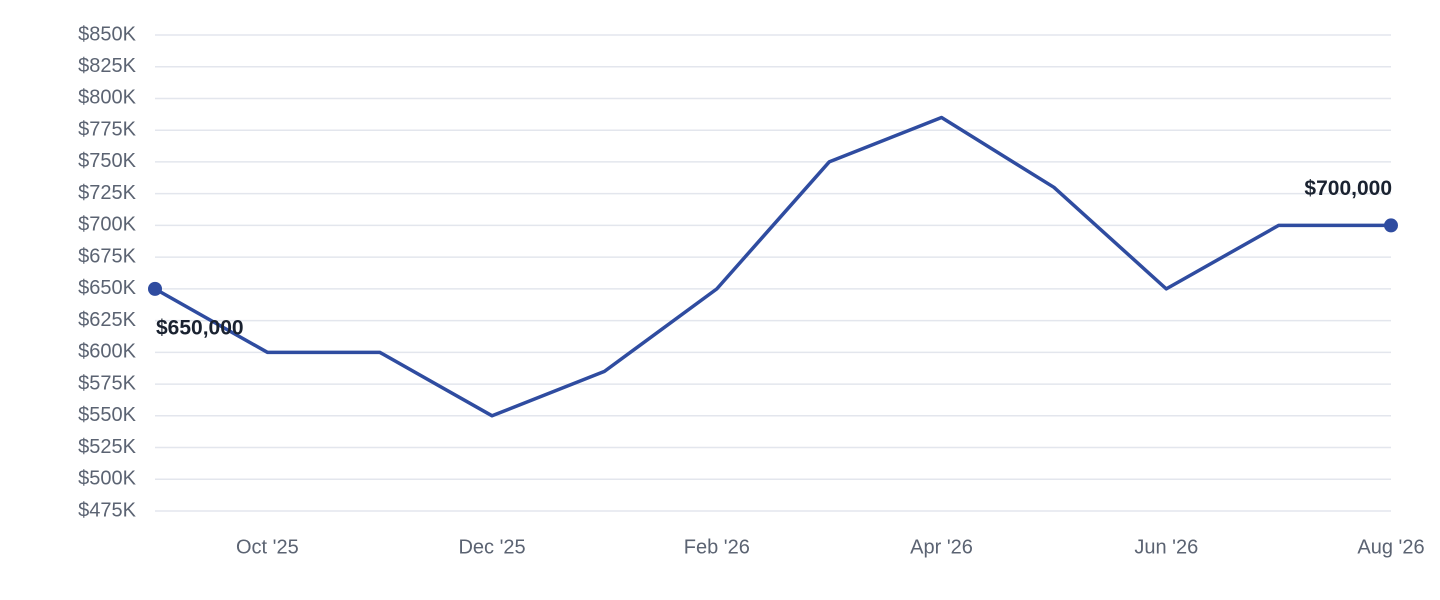 This screenshot has height=600, width=1440. Describe the element at coordinates (717, 547) in the screenshot. I see `x-tick-label: Feb '26` at that location.